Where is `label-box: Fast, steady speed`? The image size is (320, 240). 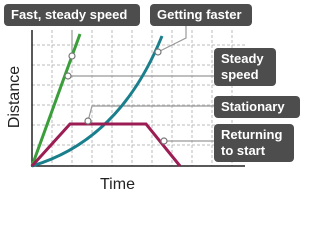
label-box: Fast, steady speed is located at coordinates (72, 15).